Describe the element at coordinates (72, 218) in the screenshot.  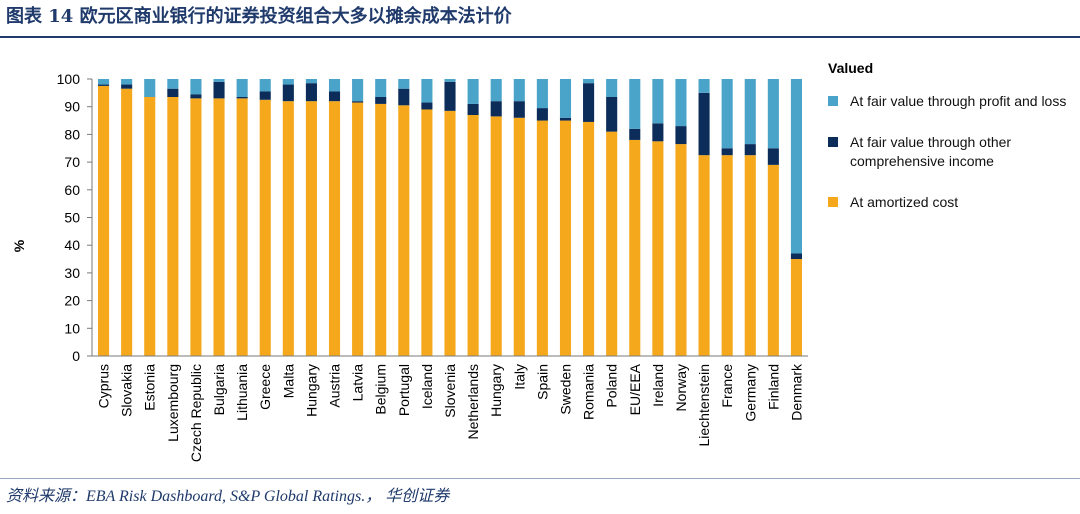
I see `y-tick-label: 50` at that location.